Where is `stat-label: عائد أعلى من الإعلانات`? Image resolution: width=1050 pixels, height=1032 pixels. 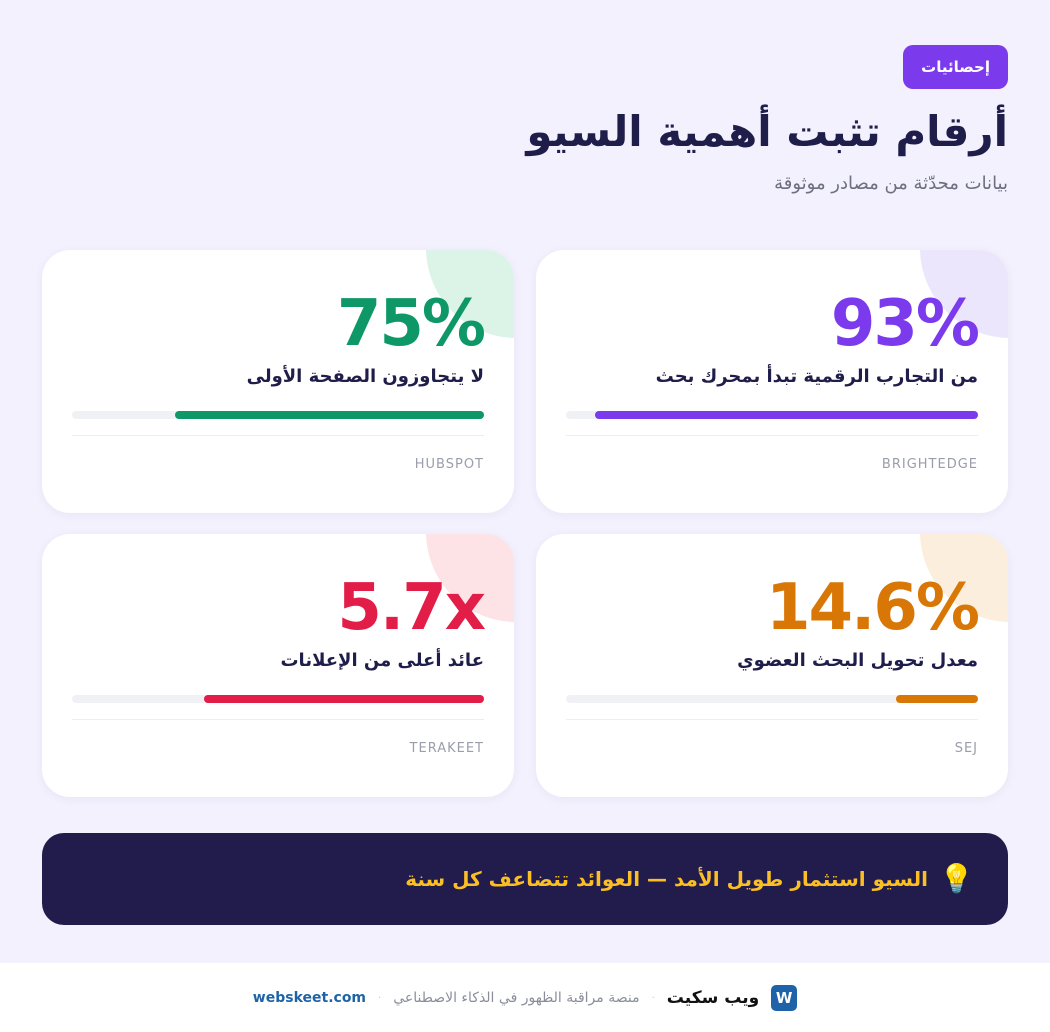 stat-label: عائد أعلى من الإعلانات is located at coordinates (382, 660).